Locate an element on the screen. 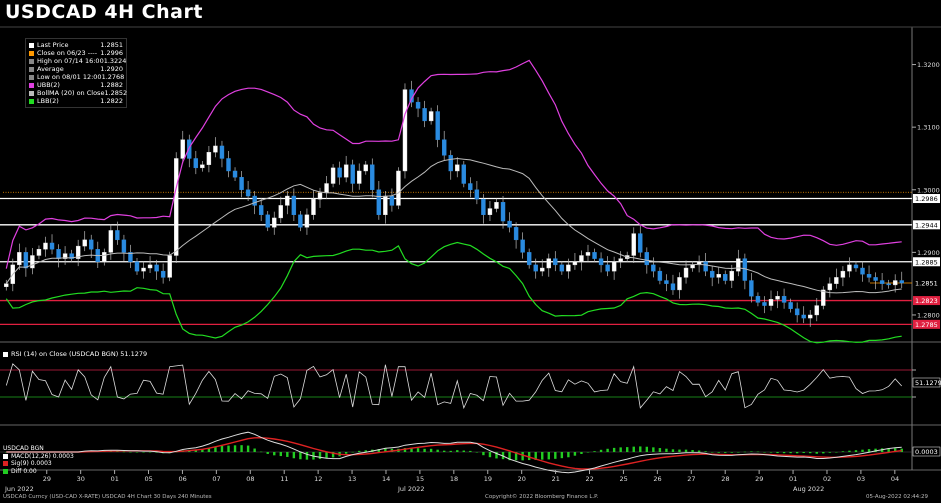 This screenshot has height=503, width=941. legend-value: 1.2920 is located at coordinates (111, 69).